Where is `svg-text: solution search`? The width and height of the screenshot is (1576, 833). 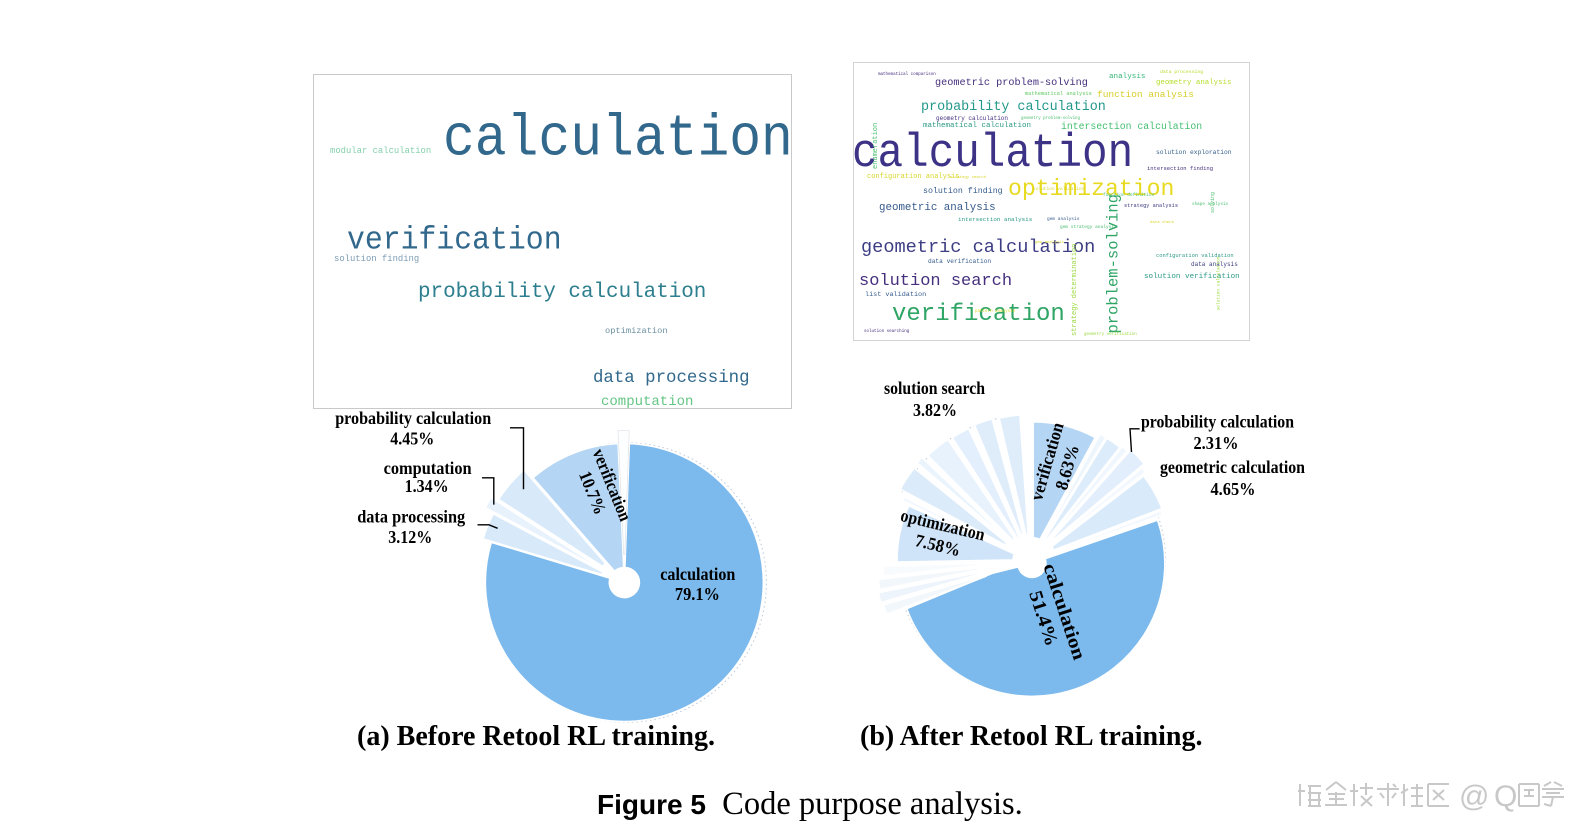
svg-text: solution search is located at coordinates (934, 388).